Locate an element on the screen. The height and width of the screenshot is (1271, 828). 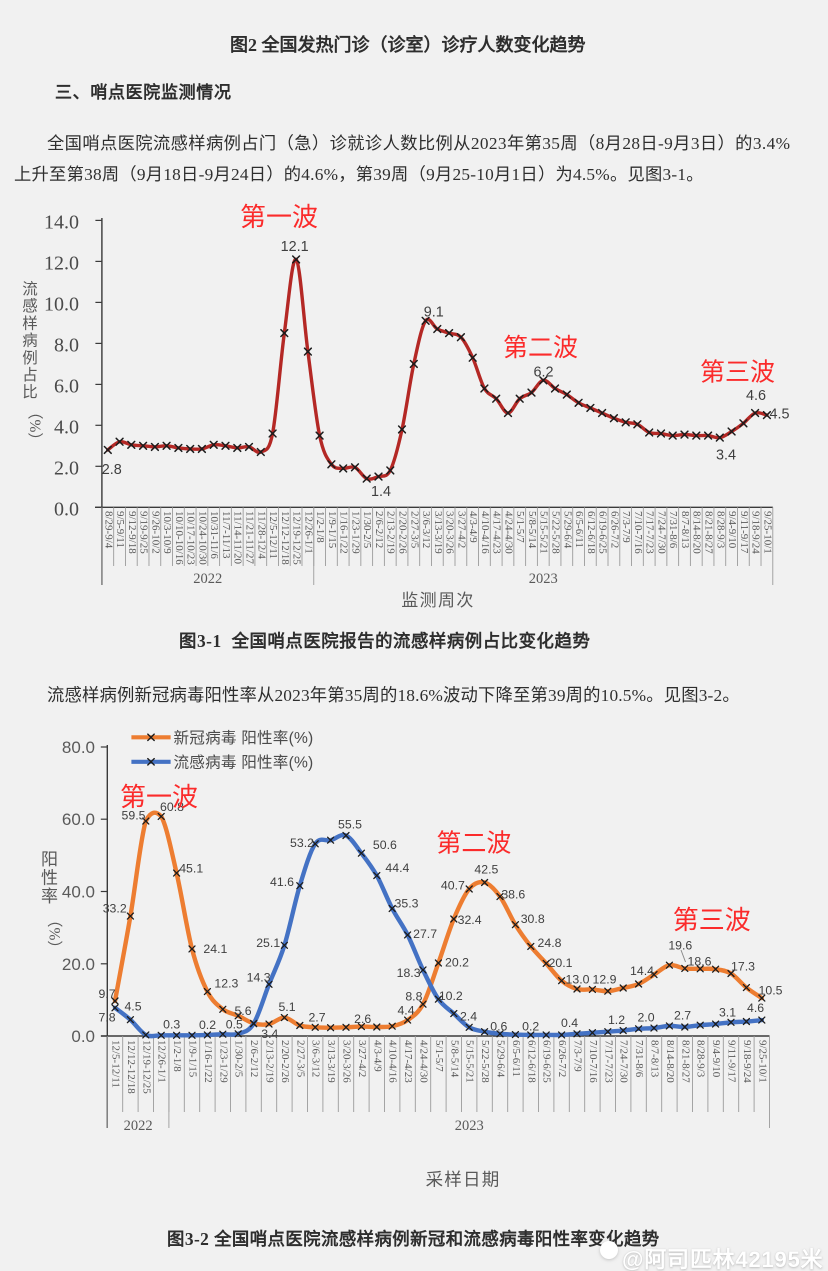
svg-text: 流 is located at coordinates (30, 289).